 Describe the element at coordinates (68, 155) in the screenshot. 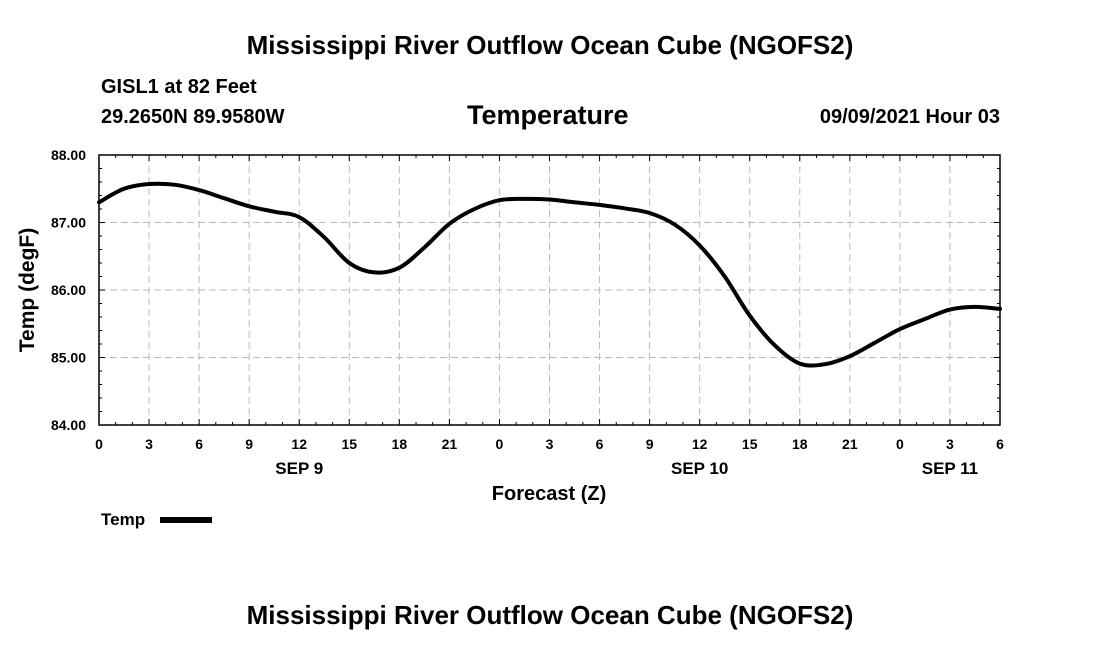

I see `y-tick-label: 88.00` at that location.